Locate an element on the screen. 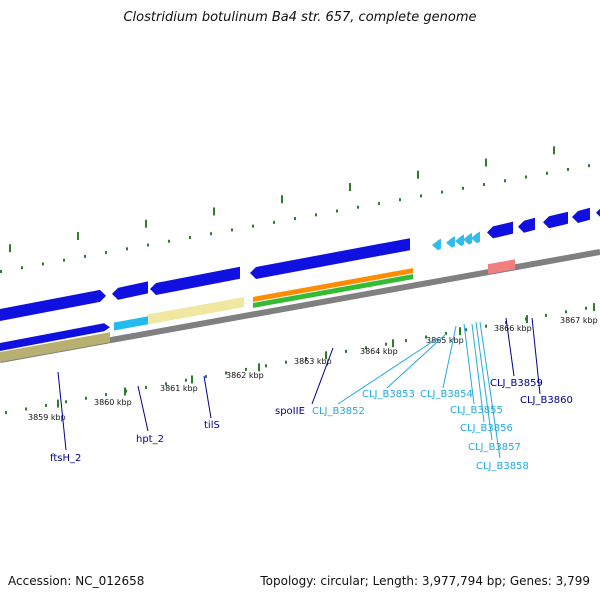  gene-label: ftsH_2 is located at coordinates (65, 458).